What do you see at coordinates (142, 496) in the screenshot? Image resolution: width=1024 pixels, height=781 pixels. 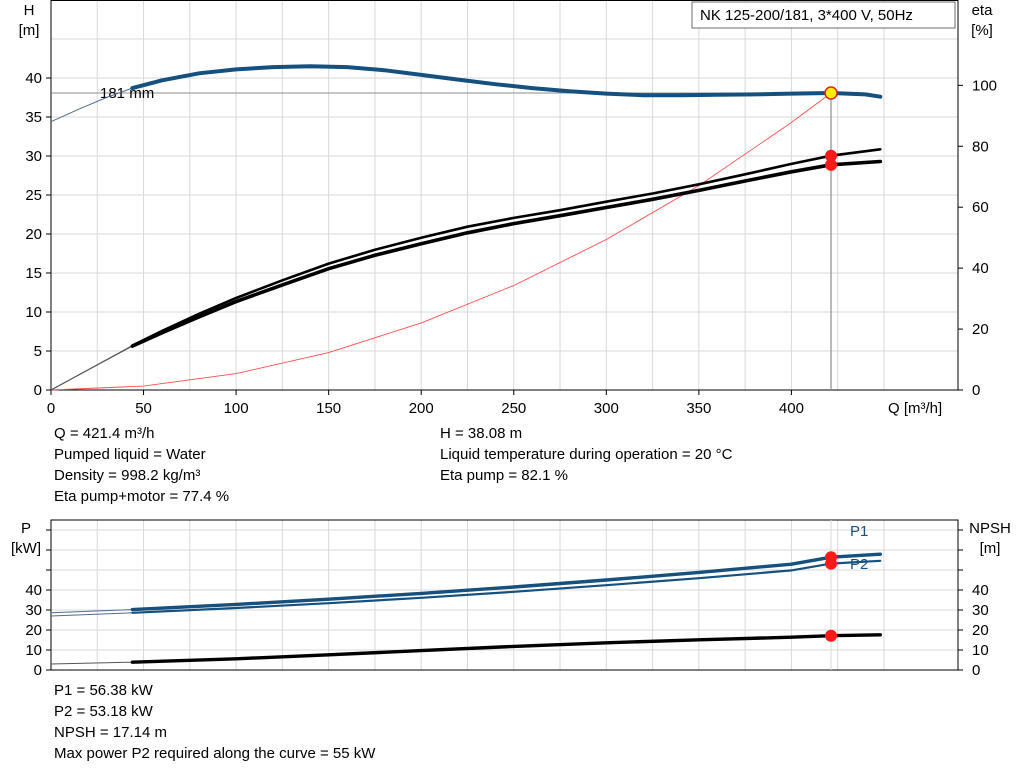 I see `info-eta-pump-motor: Eta pump+motor = 77.4 %` at bounding box center [142, 496].